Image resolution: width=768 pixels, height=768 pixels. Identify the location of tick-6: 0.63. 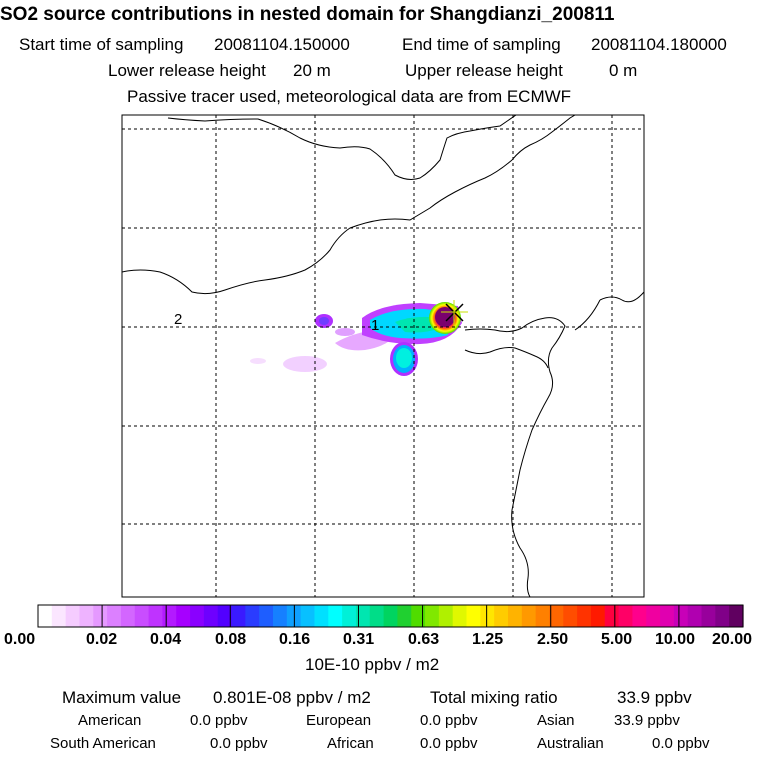
(424, 639).